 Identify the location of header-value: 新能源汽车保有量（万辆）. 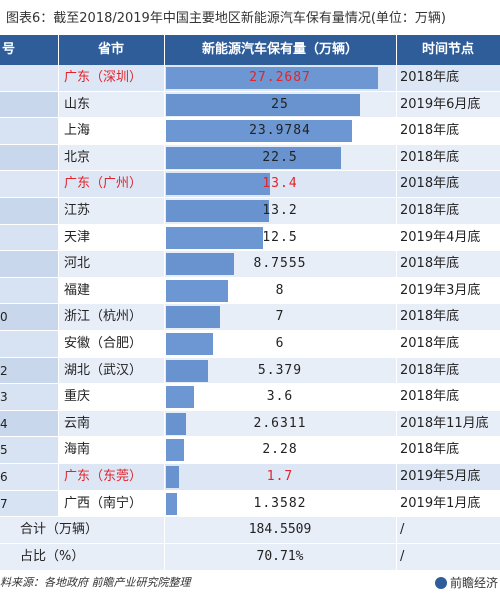
(279, 49).